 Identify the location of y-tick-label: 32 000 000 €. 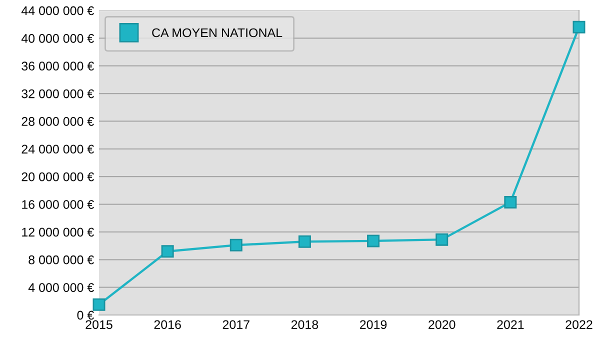
(58, 93).